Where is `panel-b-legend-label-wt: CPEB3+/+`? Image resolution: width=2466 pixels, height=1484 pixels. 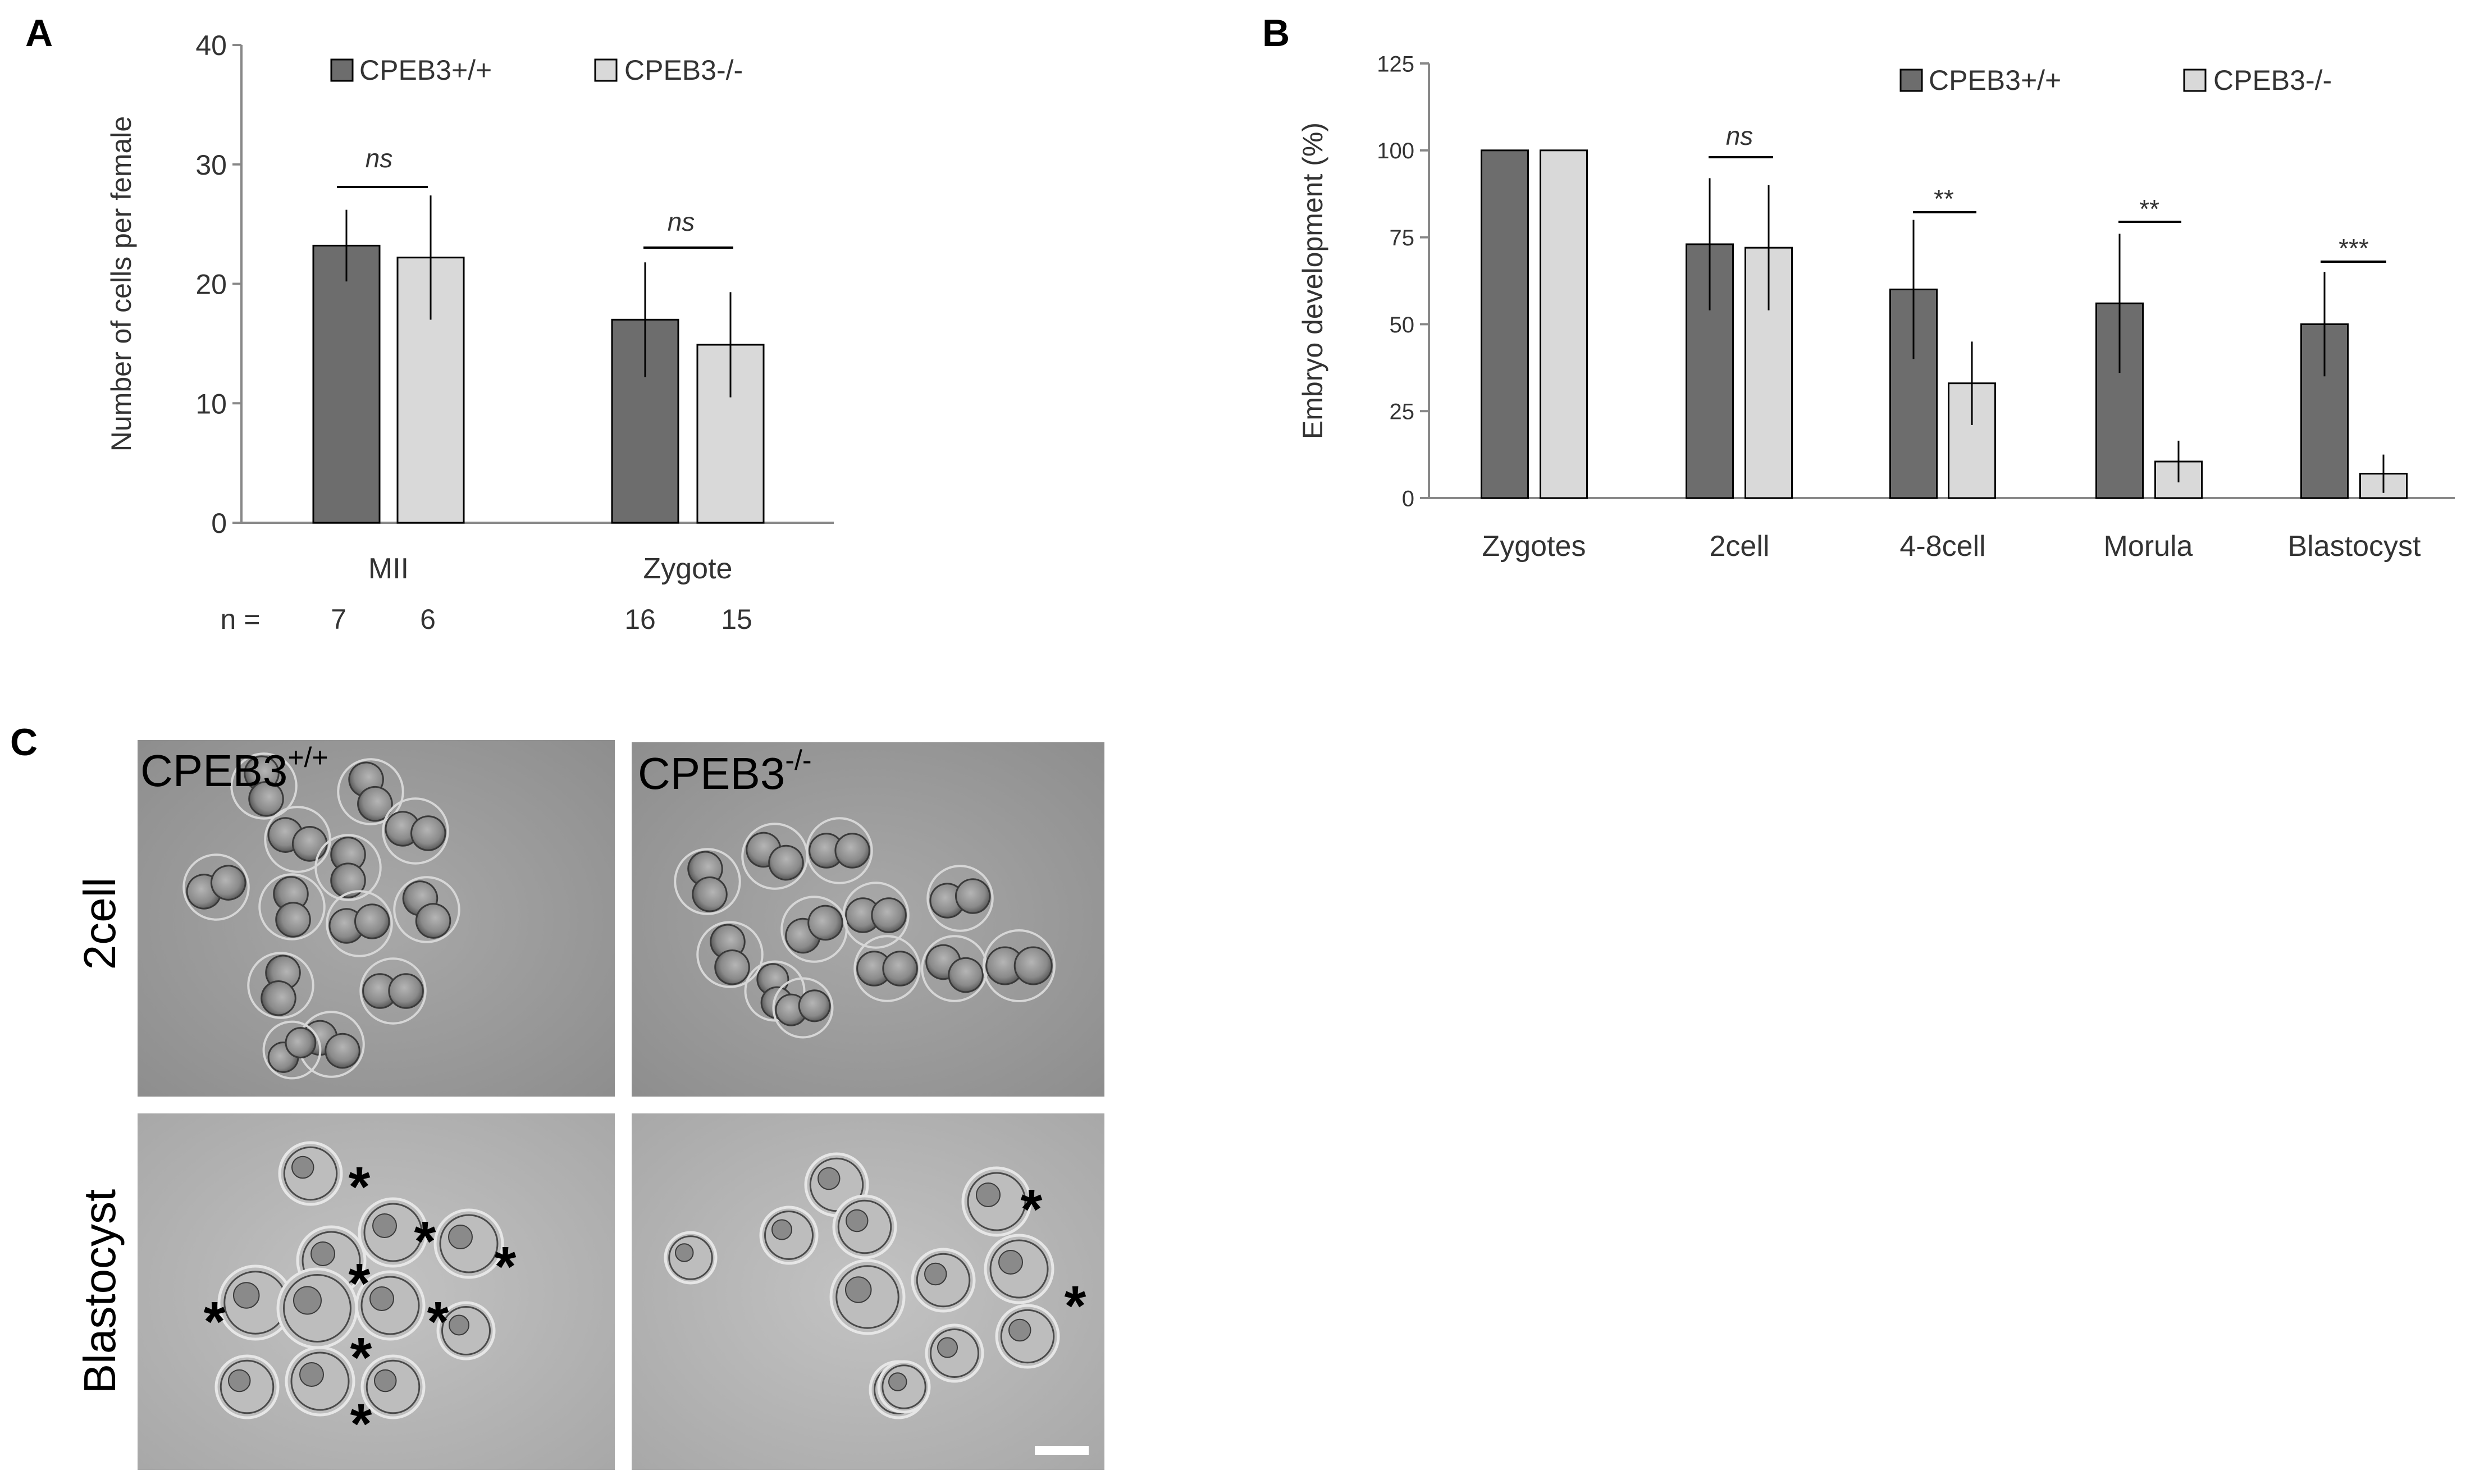
panel-b-legend-label-wt: CPEB3+/+ is located at coordinates (1995, 80).